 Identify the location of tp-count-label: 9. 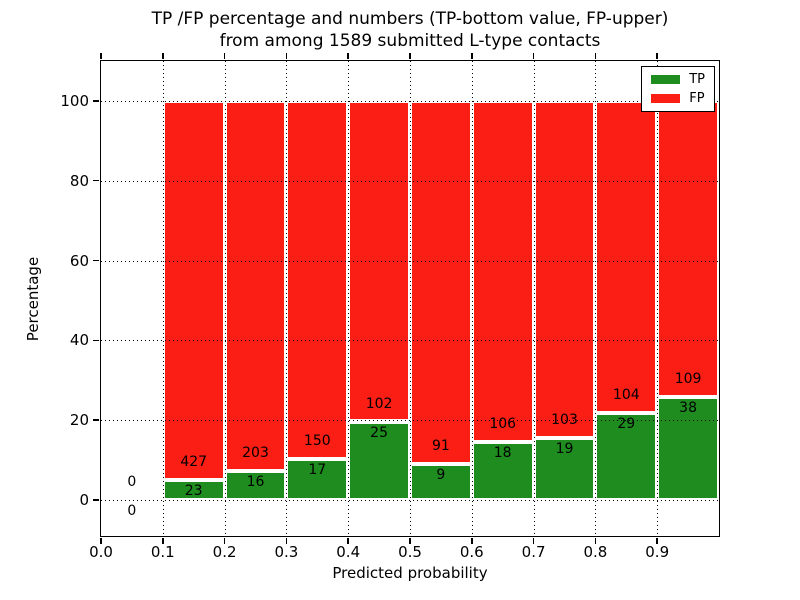
(441, 475).